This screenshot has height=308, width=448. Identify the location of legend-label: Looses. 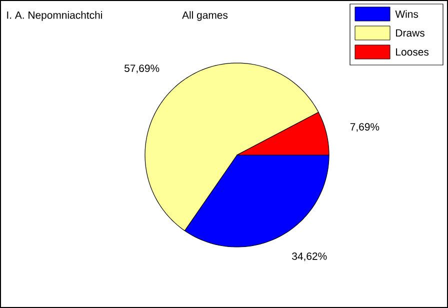
(412, 52).